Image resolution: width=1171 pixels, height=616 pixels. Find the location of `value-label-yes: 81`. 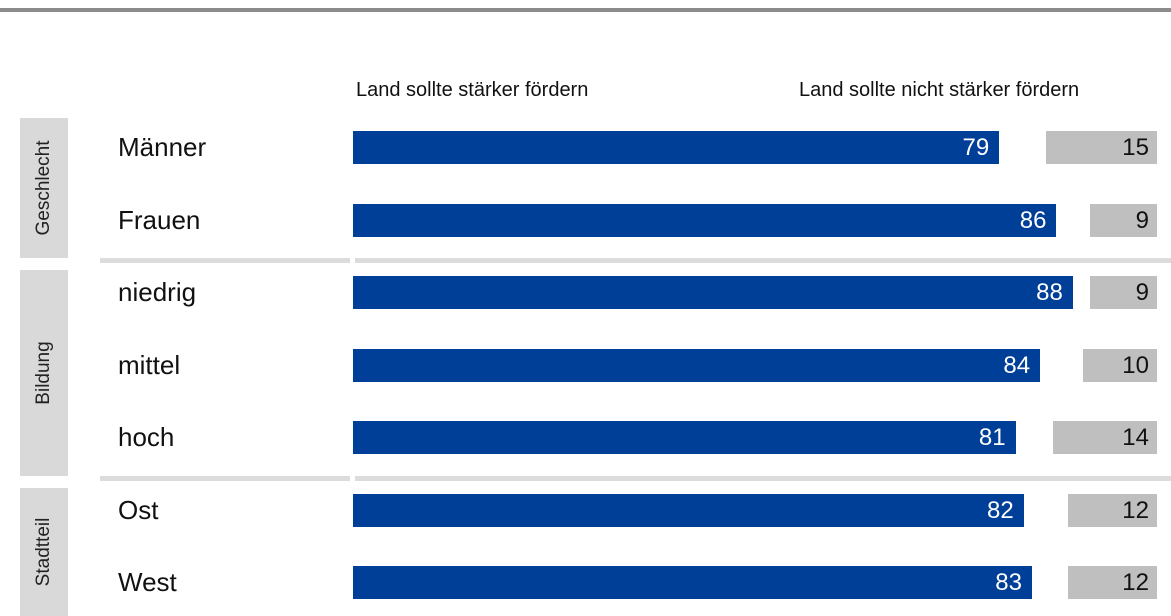

value-label-yes: 81 is located at coordinates (992, 437).